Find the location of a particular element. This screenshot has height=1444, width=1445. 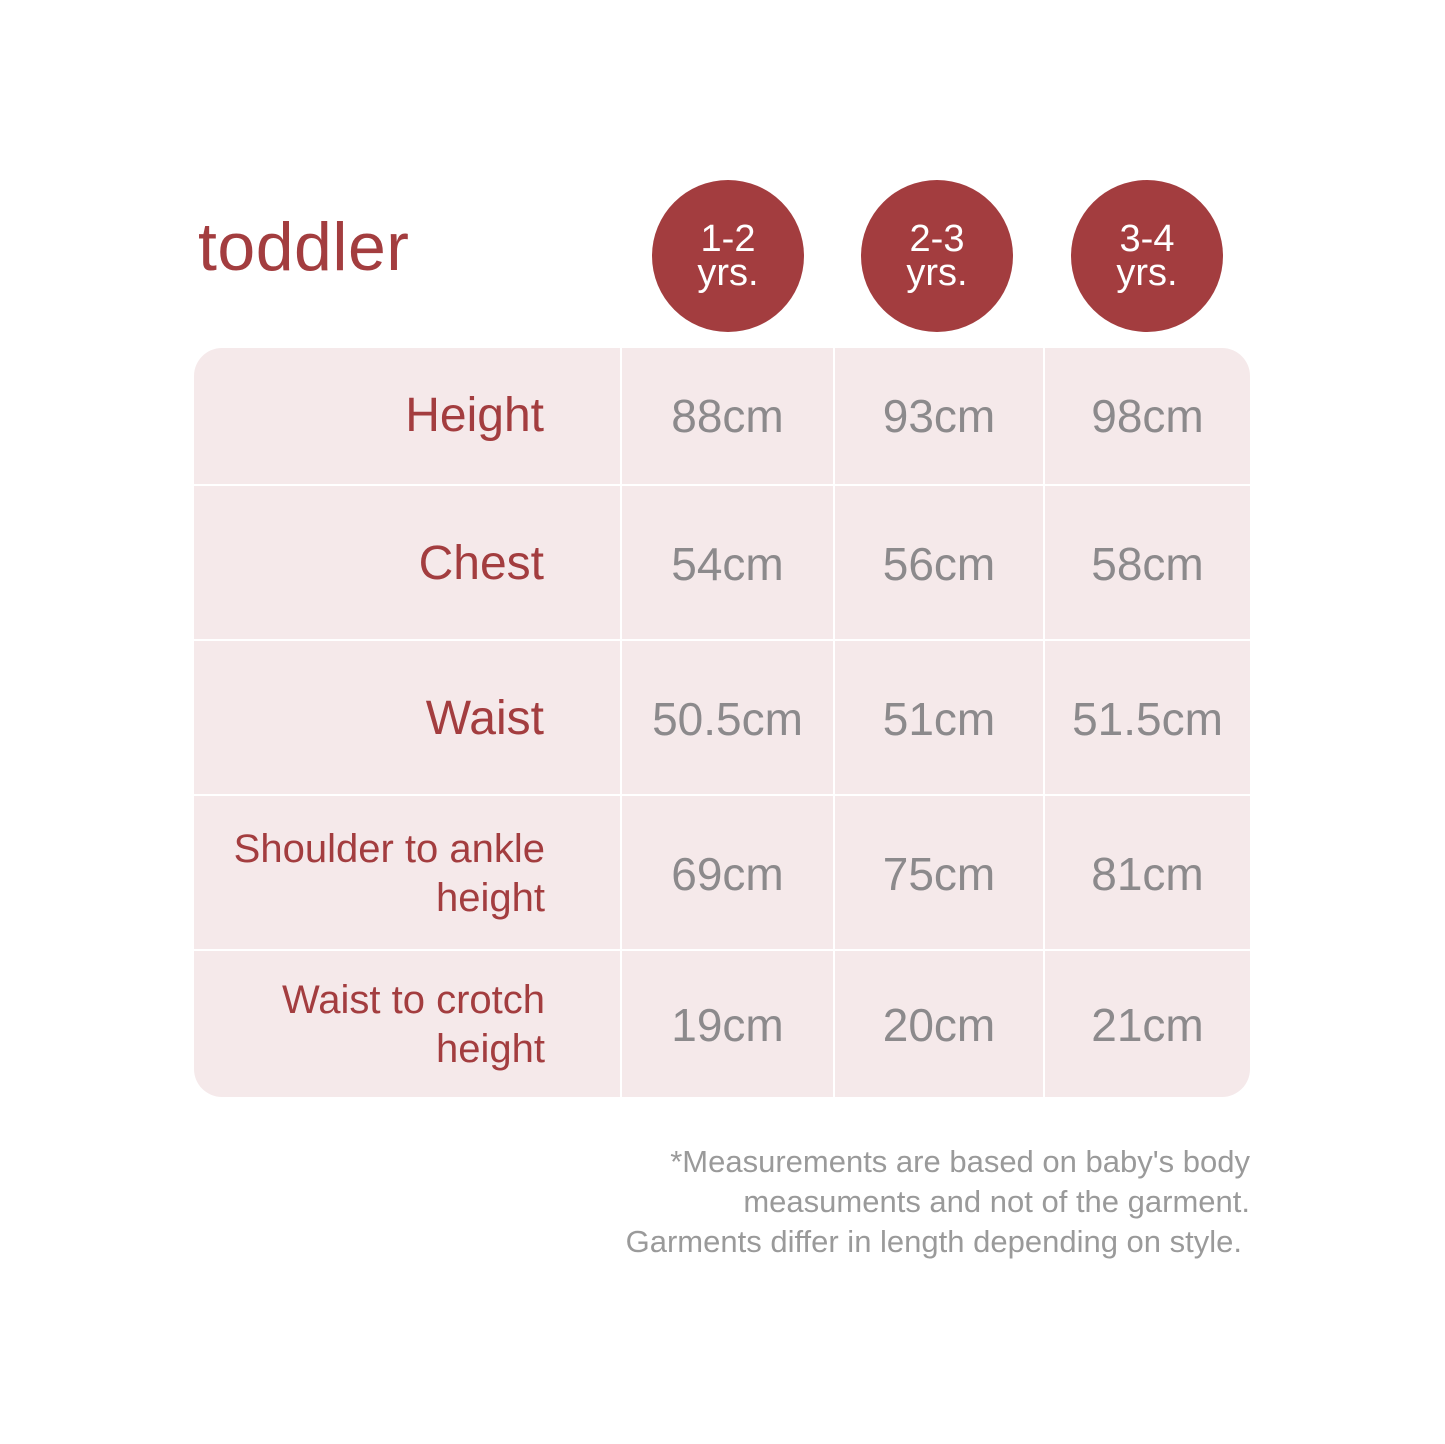

size-badge-3-4: 3-4 yrs. is located at coordinates (1147, 256).